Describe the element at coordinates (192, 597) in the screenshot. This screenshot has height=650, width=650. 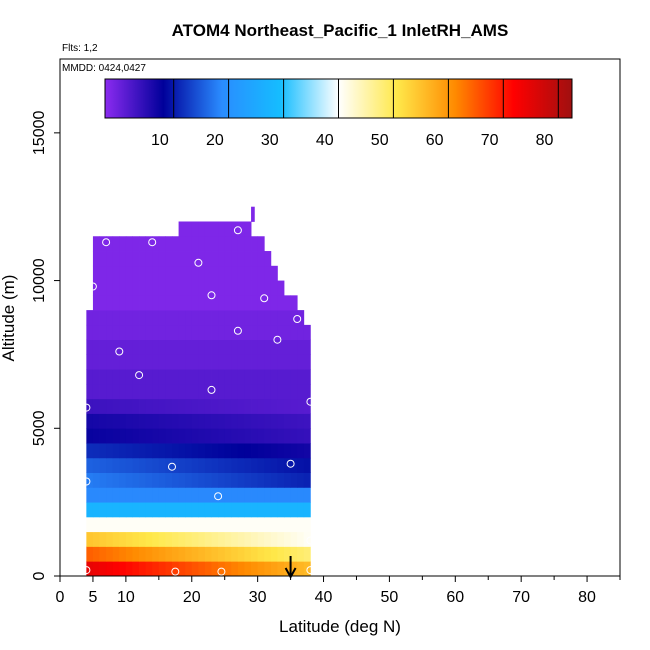
I see `x-tick-label: 20` at that location.